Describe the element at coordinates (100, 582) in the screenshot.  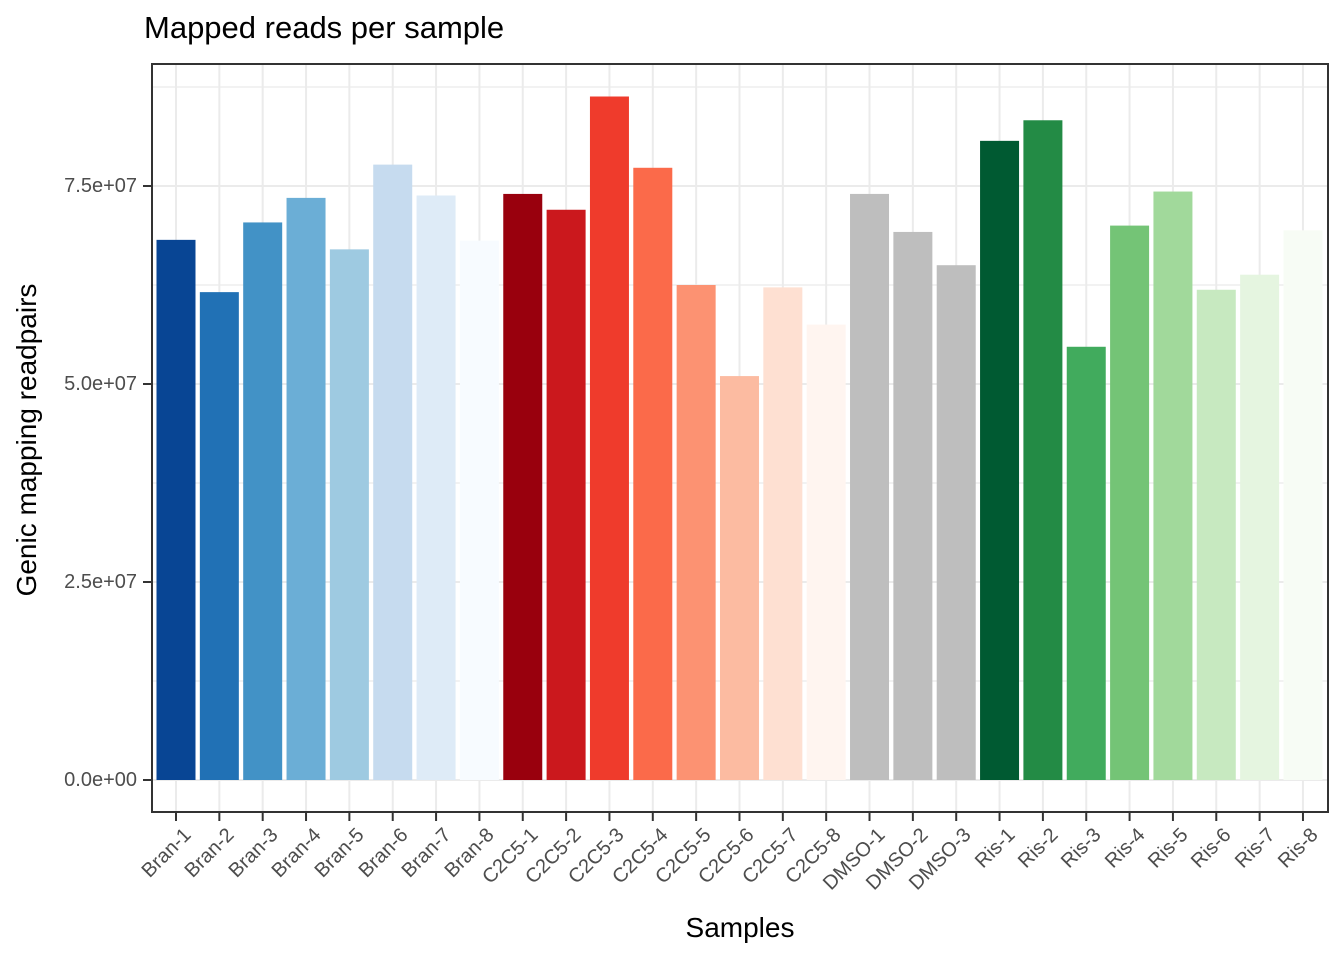
I see `y-tick-label: 2.5e+07` at that location.